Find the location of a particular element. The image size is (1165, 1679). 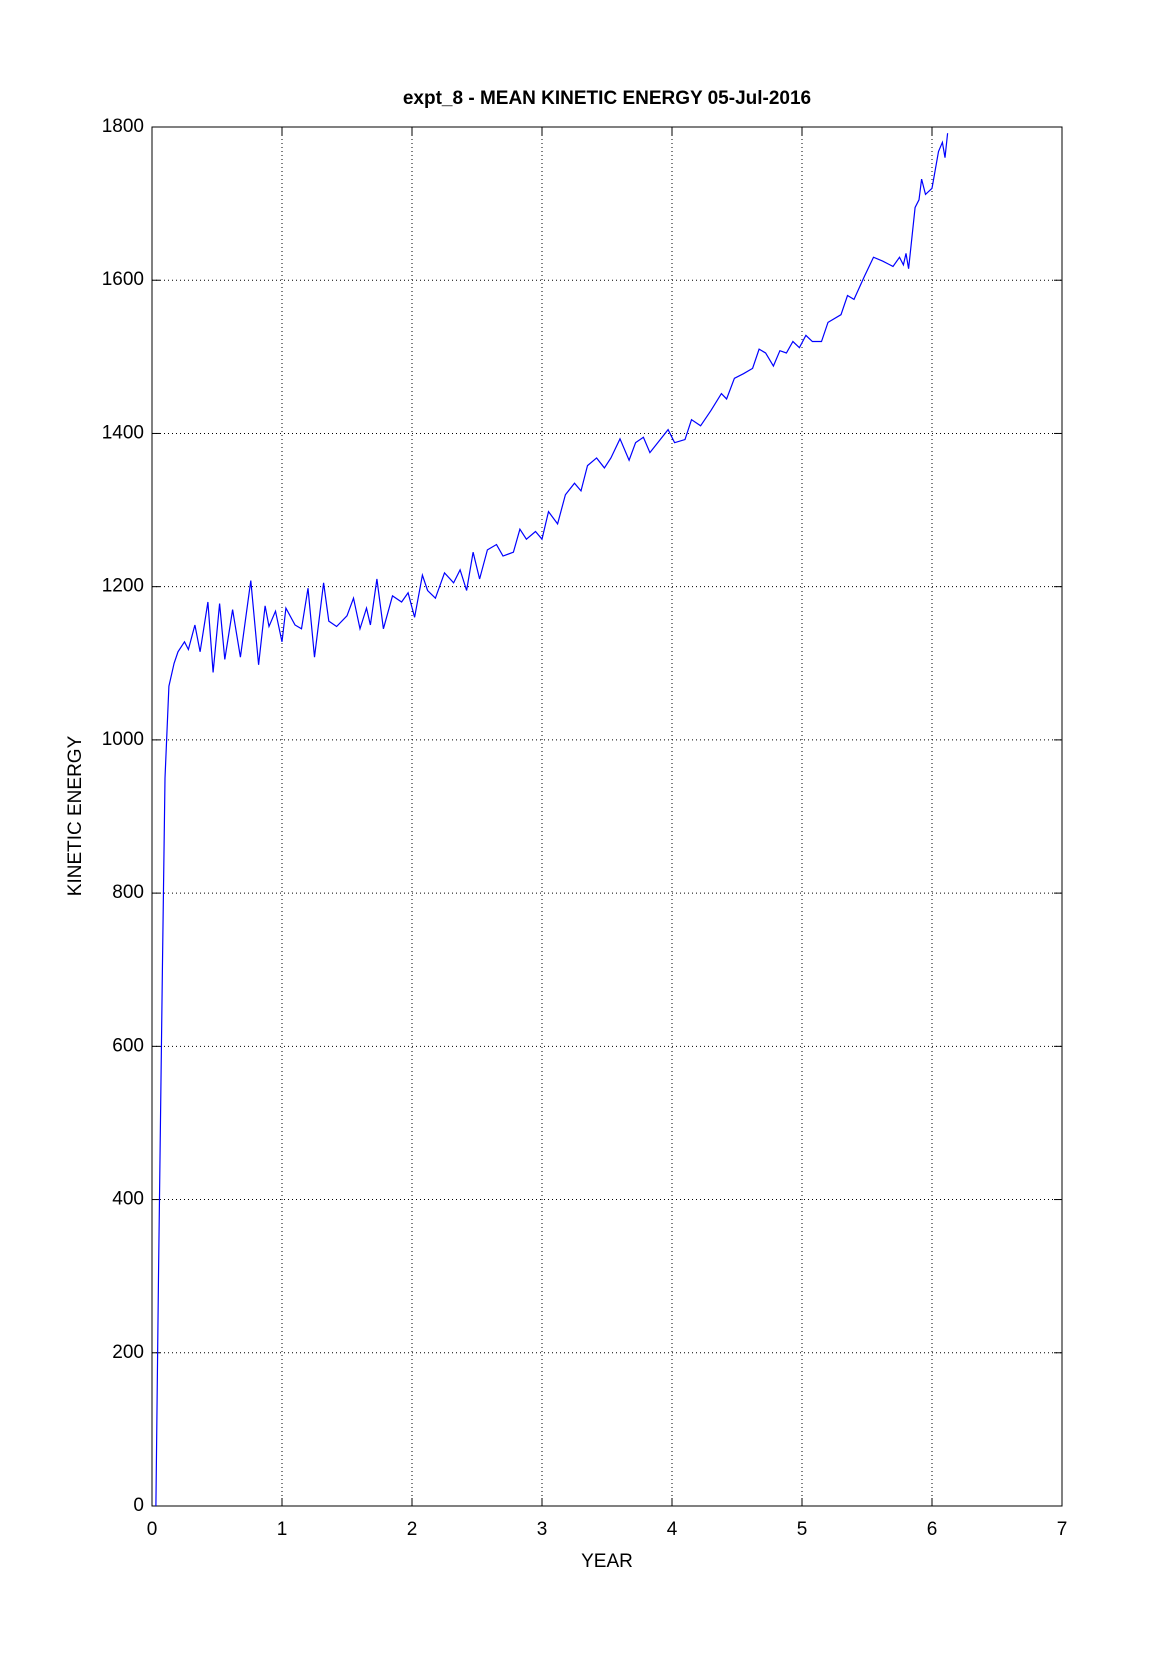

y-tick-label: 800 is located at coordinates (128, 892).